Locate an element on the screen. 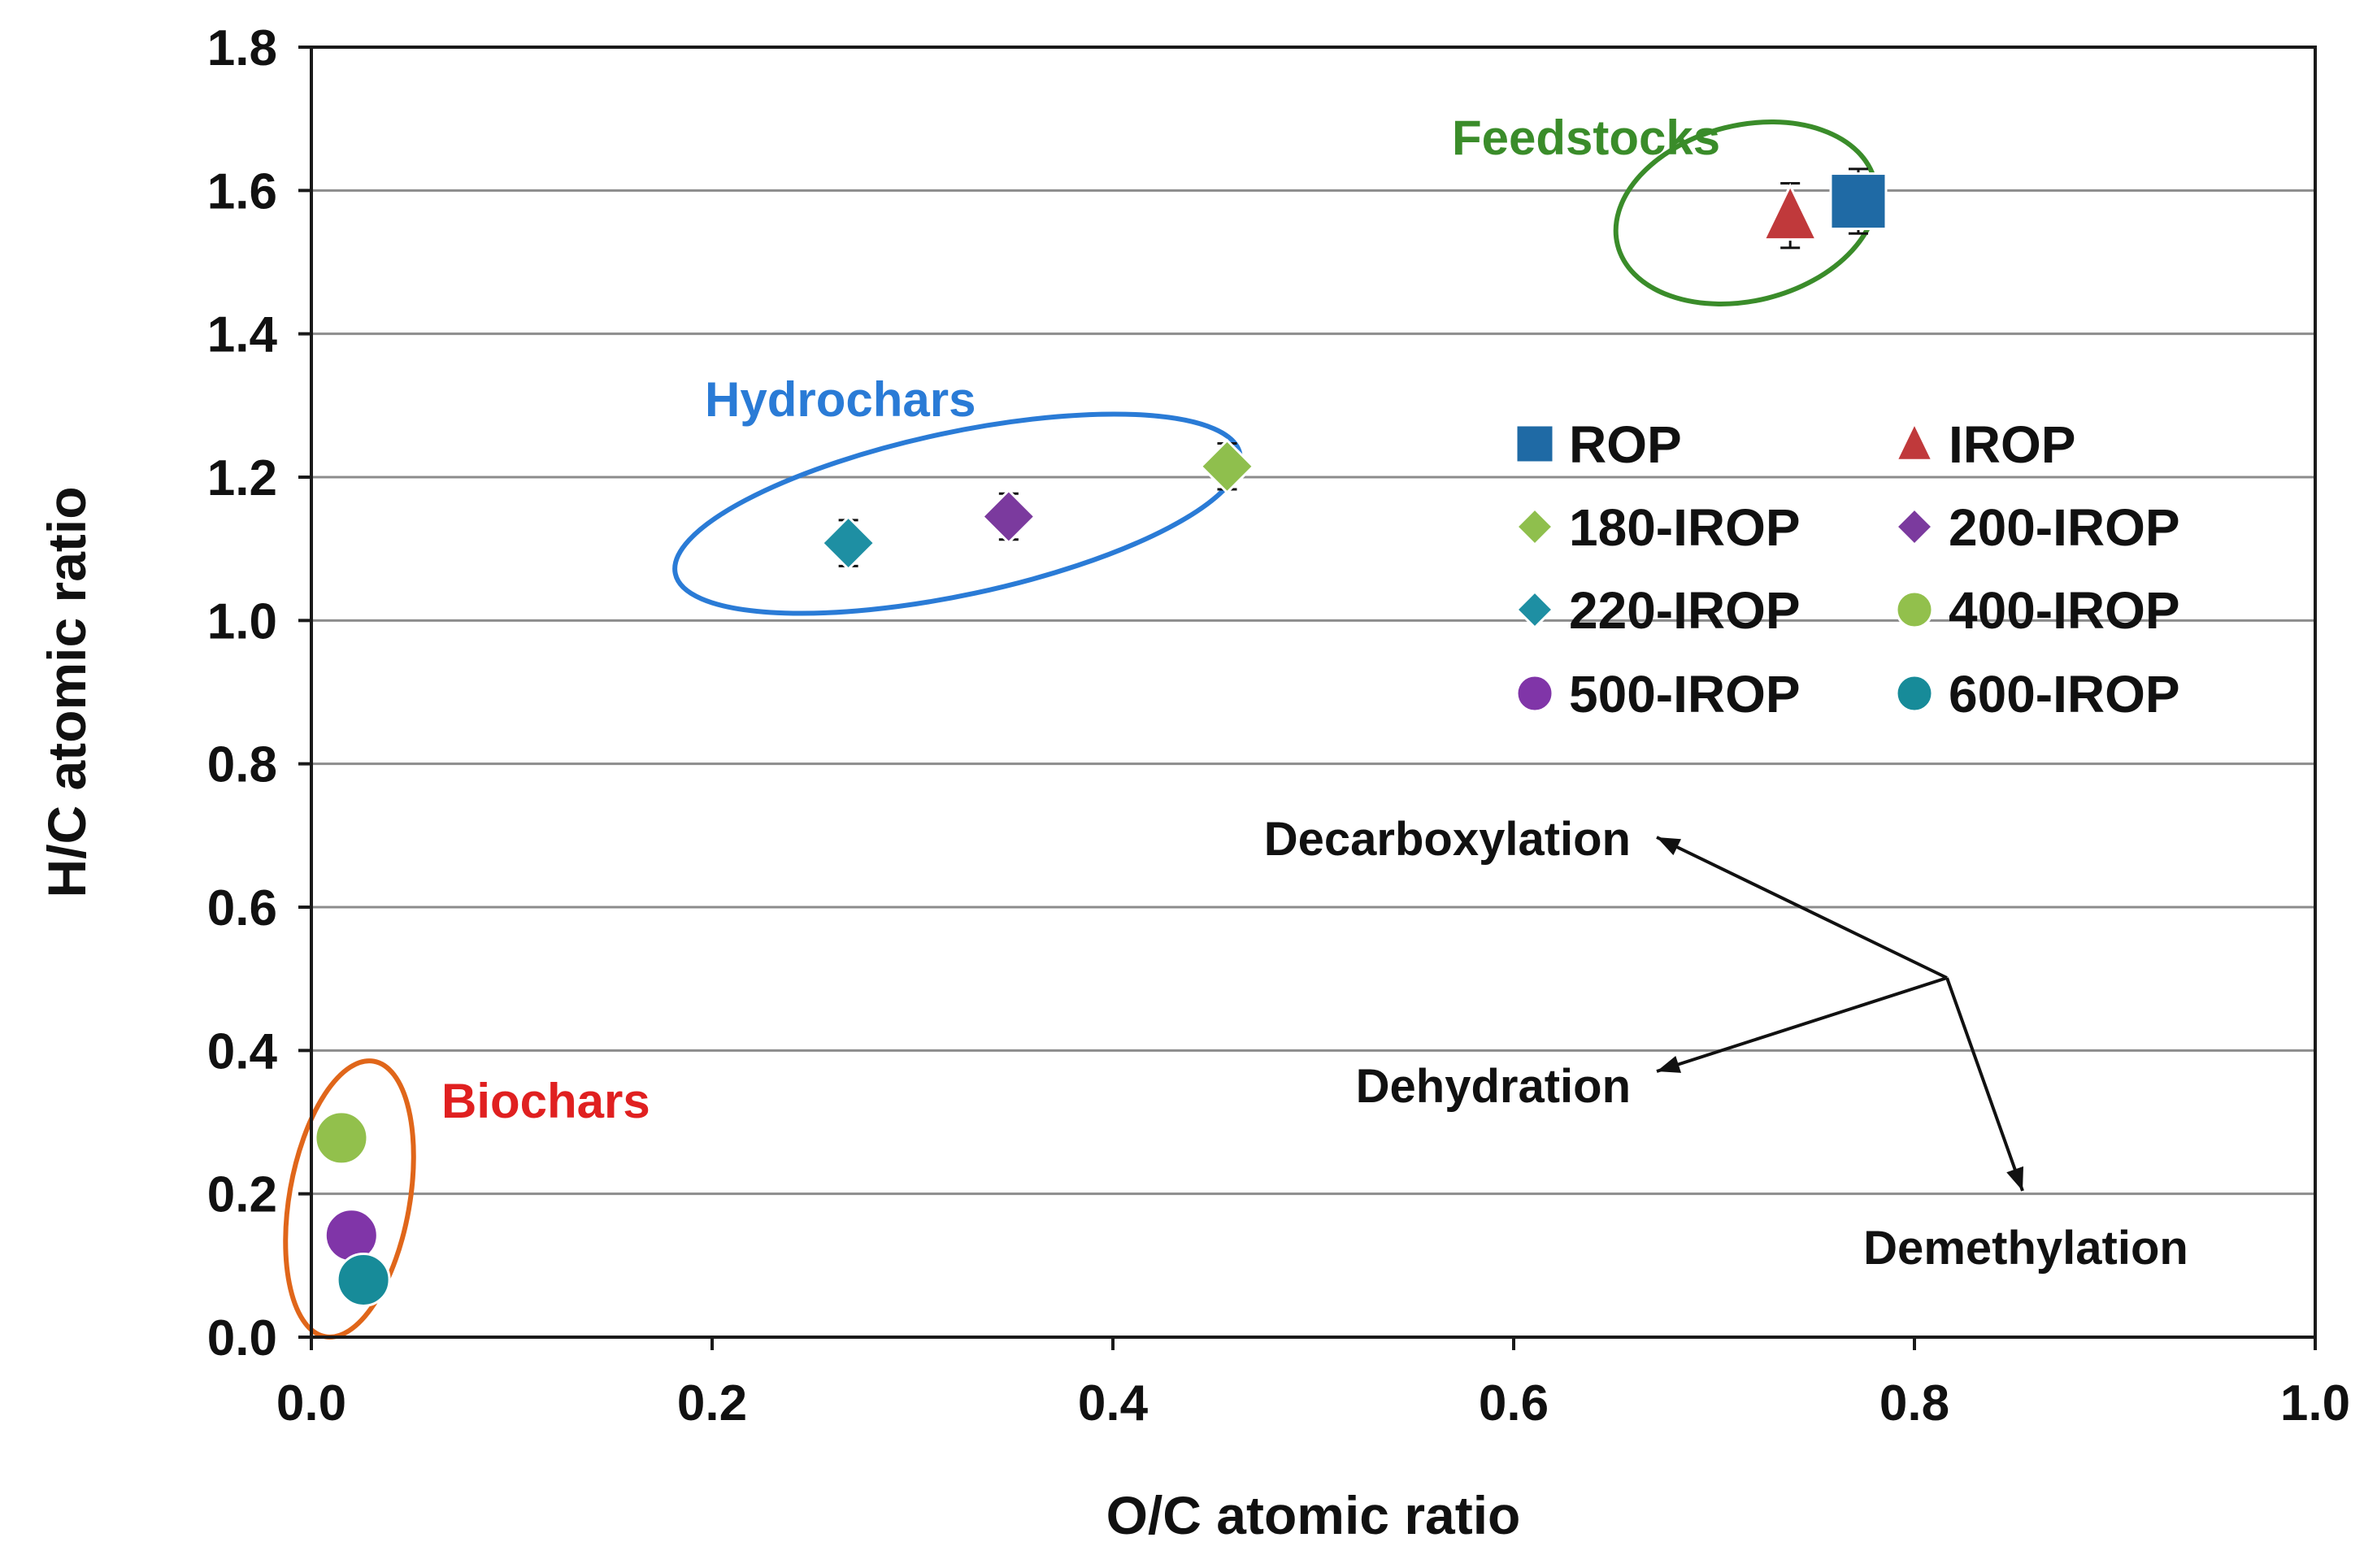  y-tick-label: 1.8 is located at coordinates (242, 48).